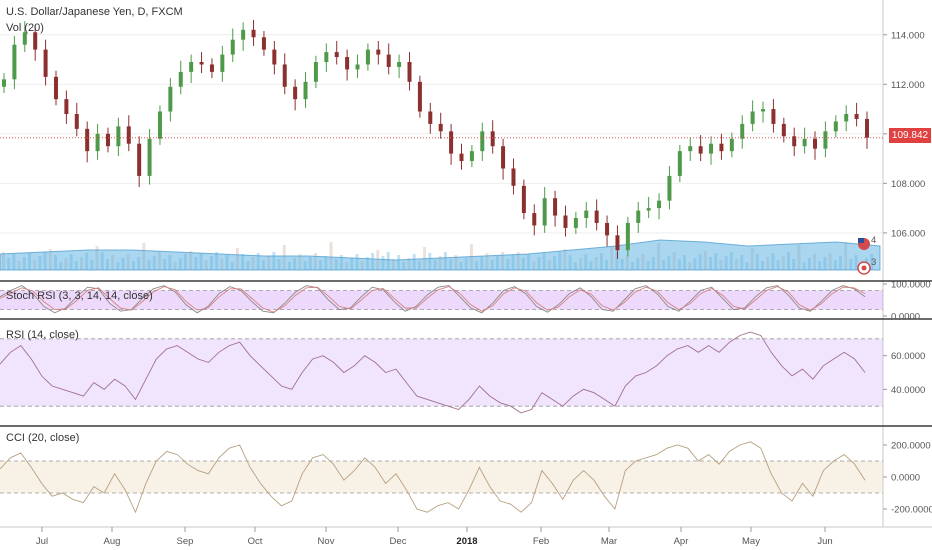 This screenshot has width=932, height=550. I want to click on cci, so click(443, 477).